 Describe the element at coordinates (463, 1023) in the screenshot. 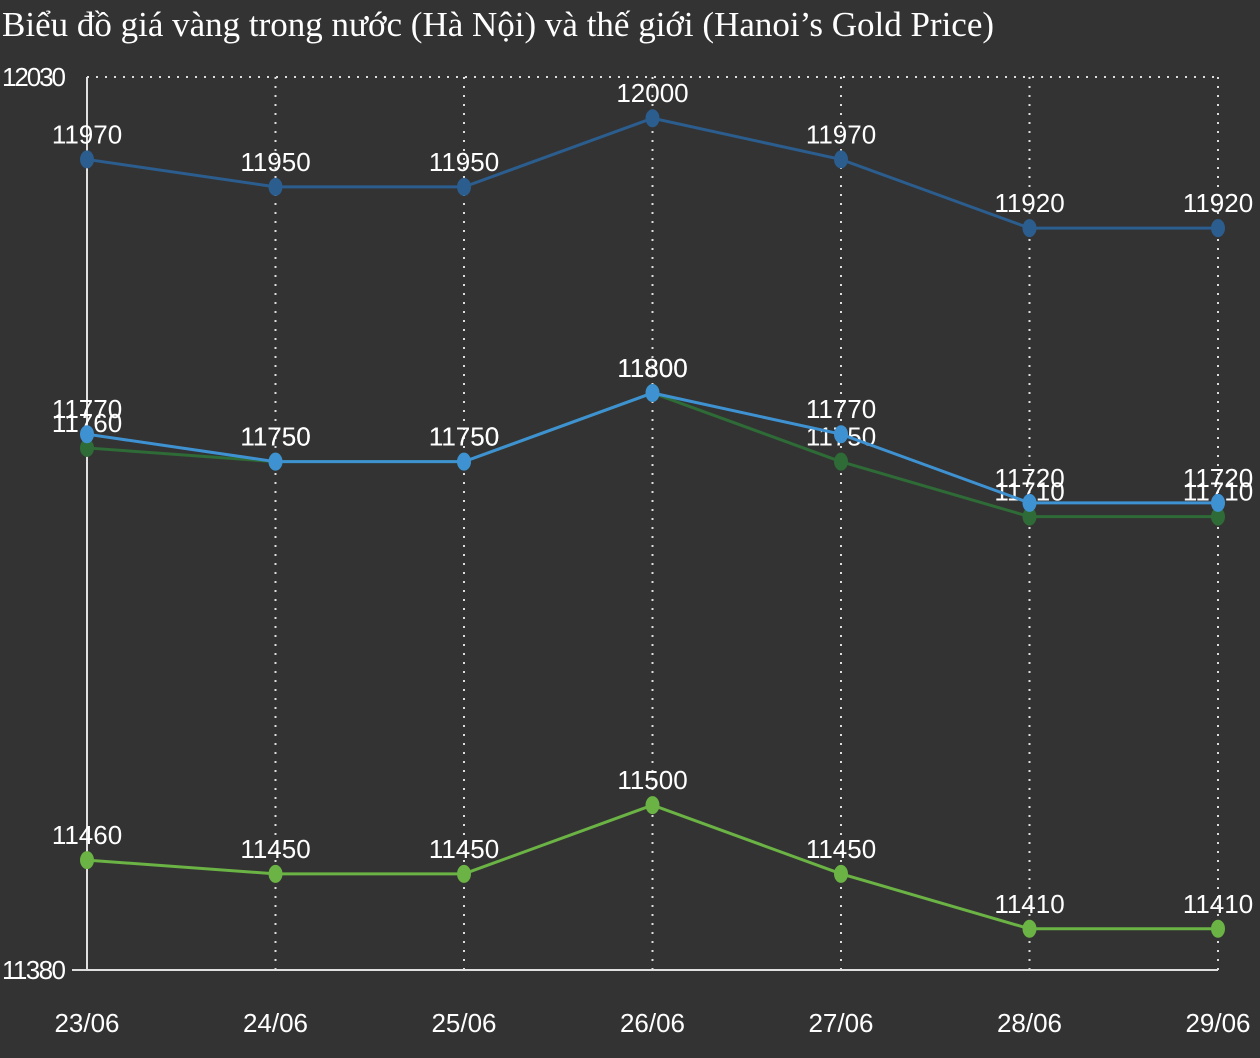

I see `x-tick-label: 25/06` at that location.